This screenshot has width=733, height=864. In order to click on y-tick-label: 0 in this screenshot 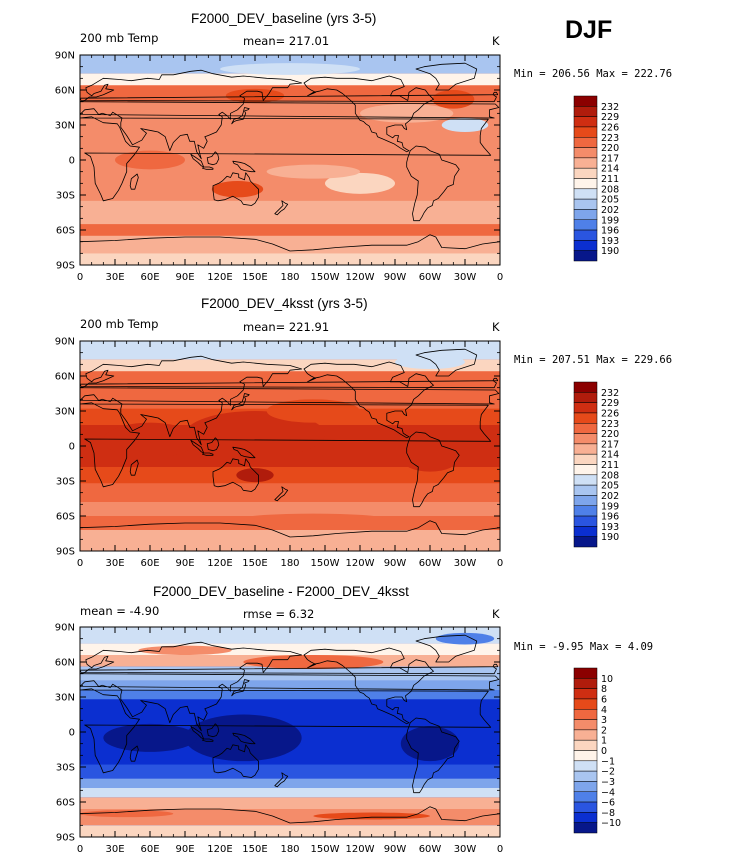, I will do `click(72, 447)`.